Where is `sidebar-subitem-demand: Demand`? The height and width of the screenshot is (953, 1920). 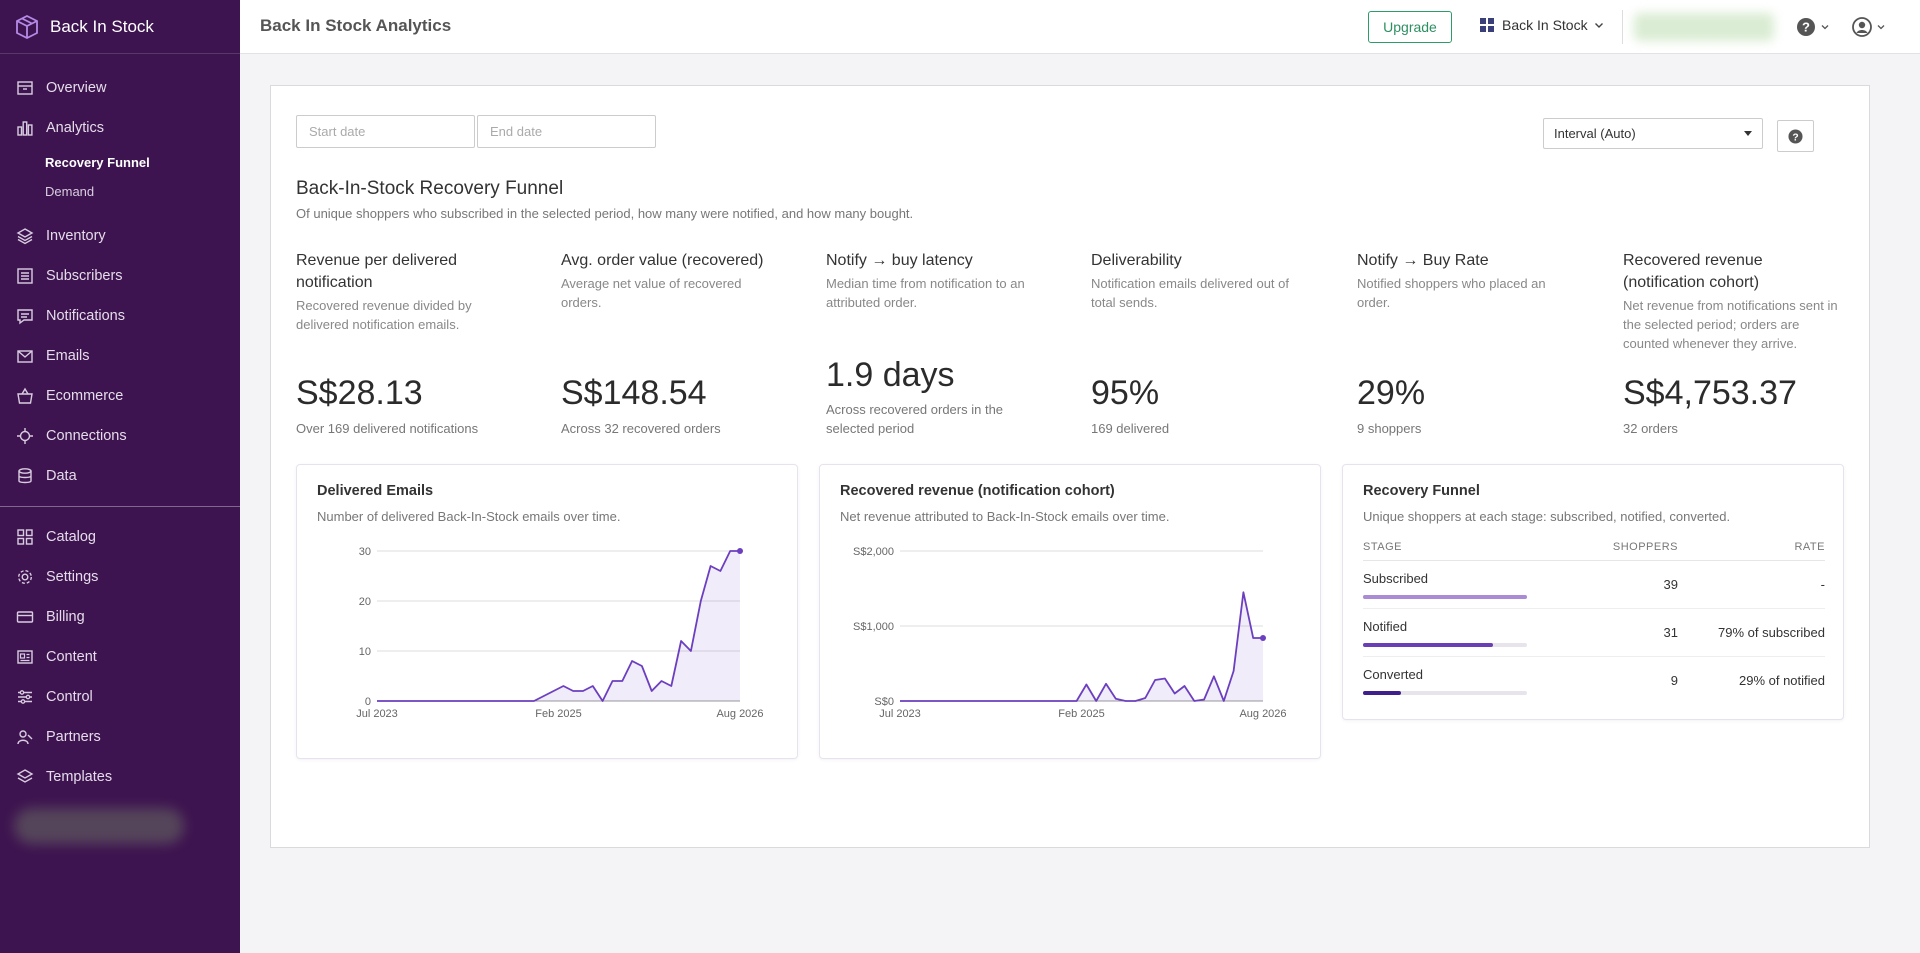
sidebar-subitem-demand: Demand is located at coordinates (70, 191).